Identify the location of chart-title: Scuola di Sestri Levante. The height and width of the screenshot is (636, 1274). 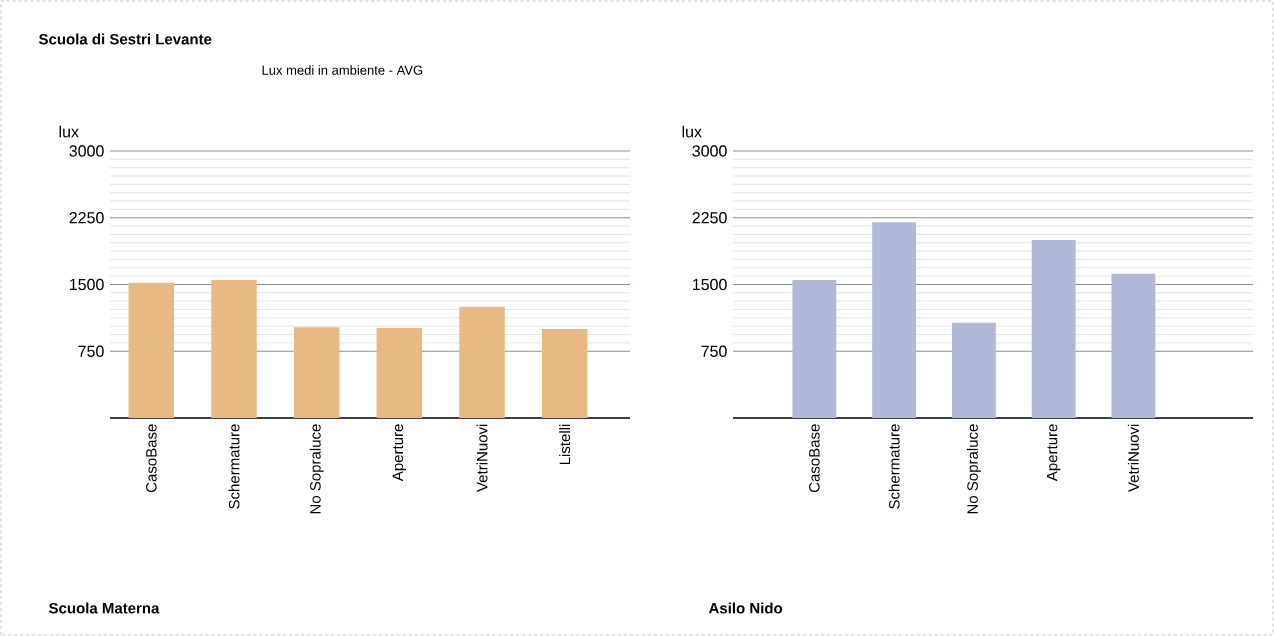
(125, 39).